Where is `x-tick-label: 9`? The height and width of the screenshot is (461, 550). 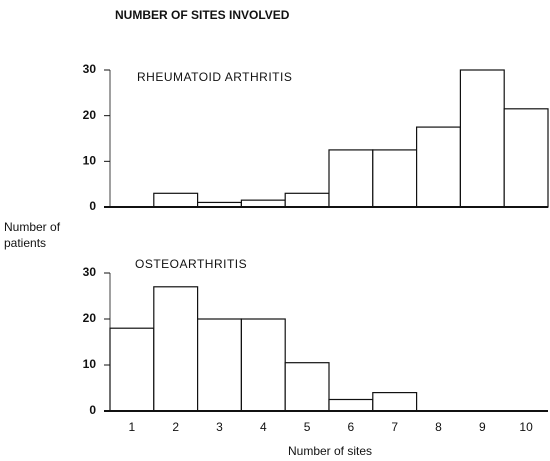
x-tick-label: 9 is located at coordinates (482, 427).